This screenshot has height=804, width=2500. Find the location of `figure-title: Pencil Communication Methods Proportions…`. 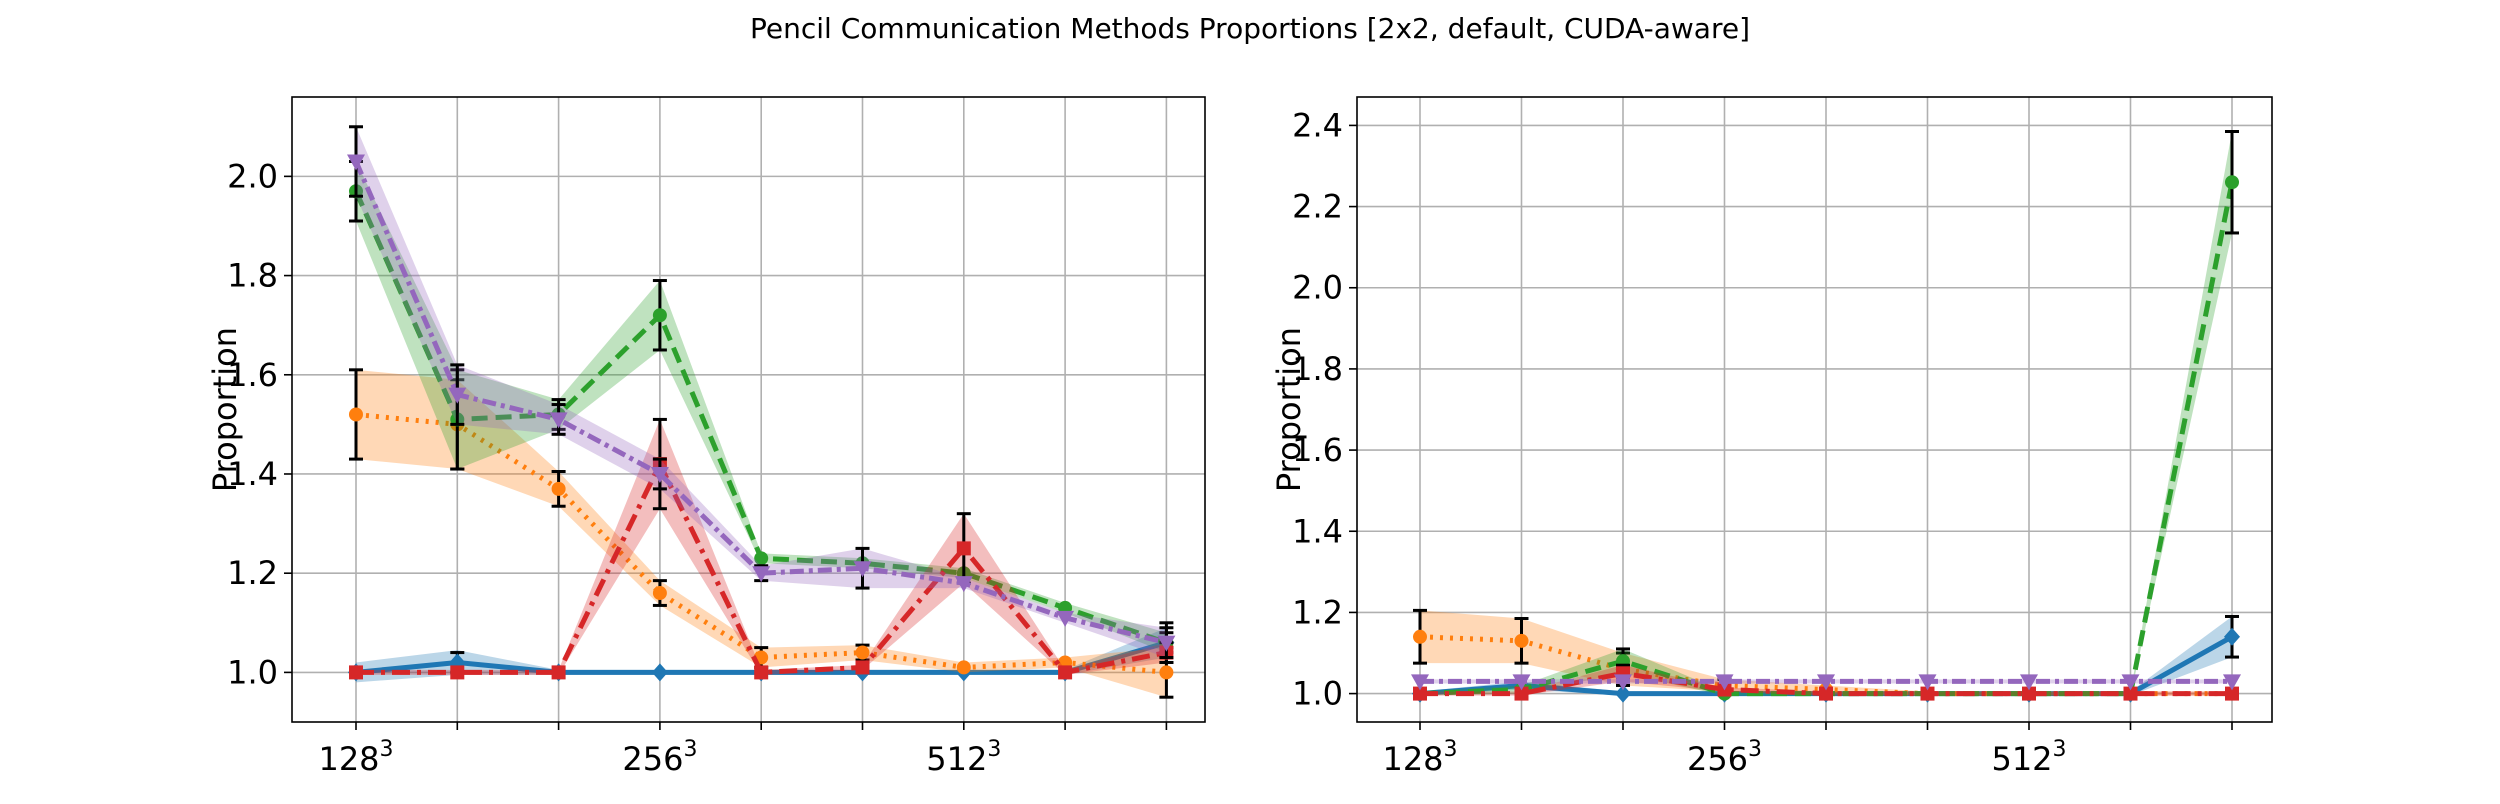

figure-title: Pencil Communication Methods Proportions… is located at coordinates (1250, 28).